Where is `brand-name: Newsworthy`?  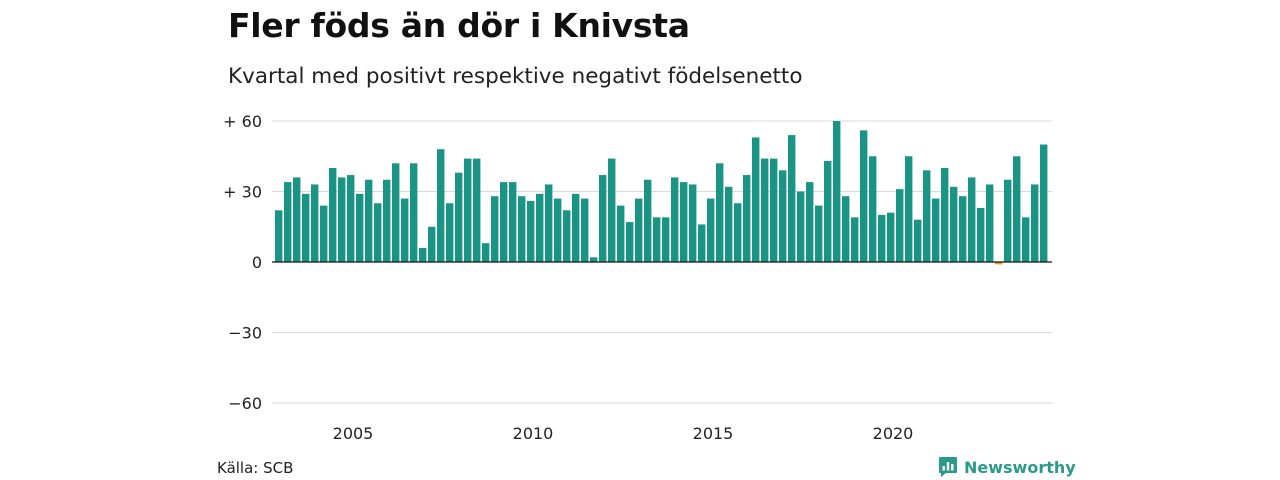
brand-name: Newsworthy is located at coordinates (1020, 467).